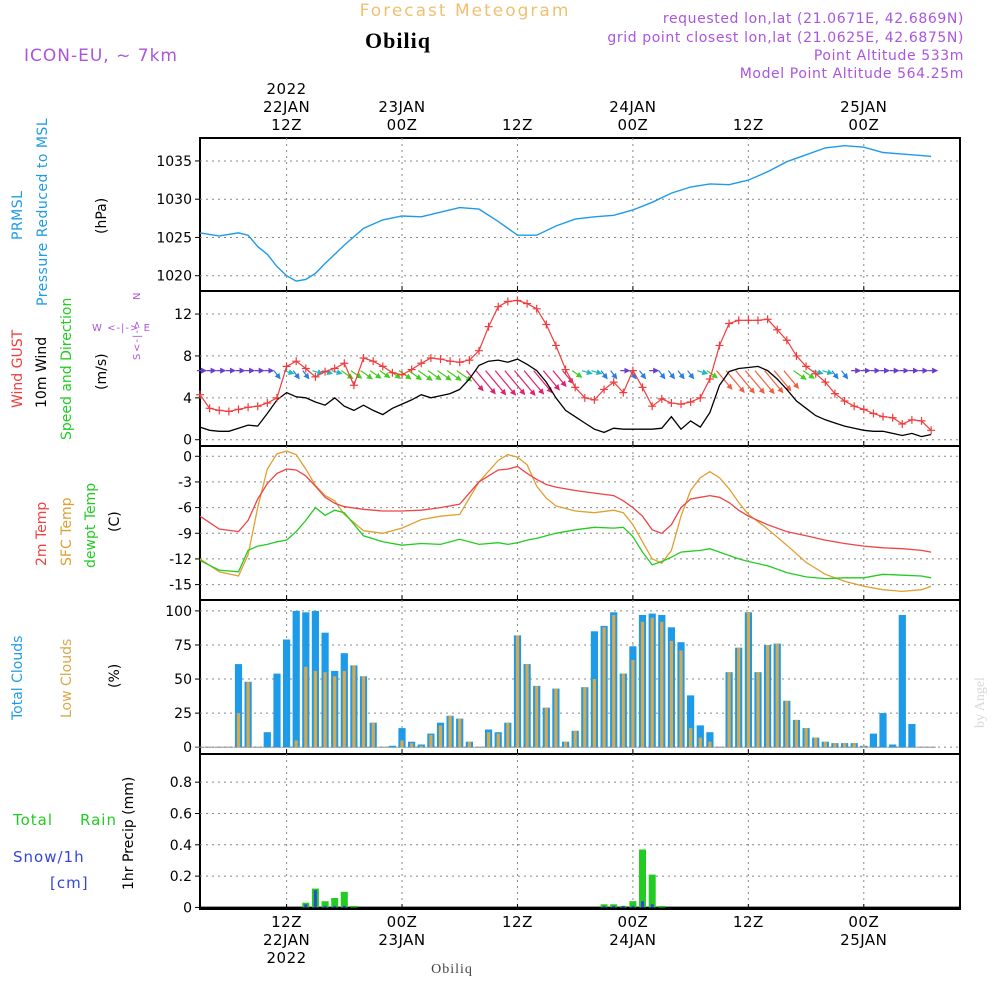  I want to click on temperature-frame, so click(580, 523).